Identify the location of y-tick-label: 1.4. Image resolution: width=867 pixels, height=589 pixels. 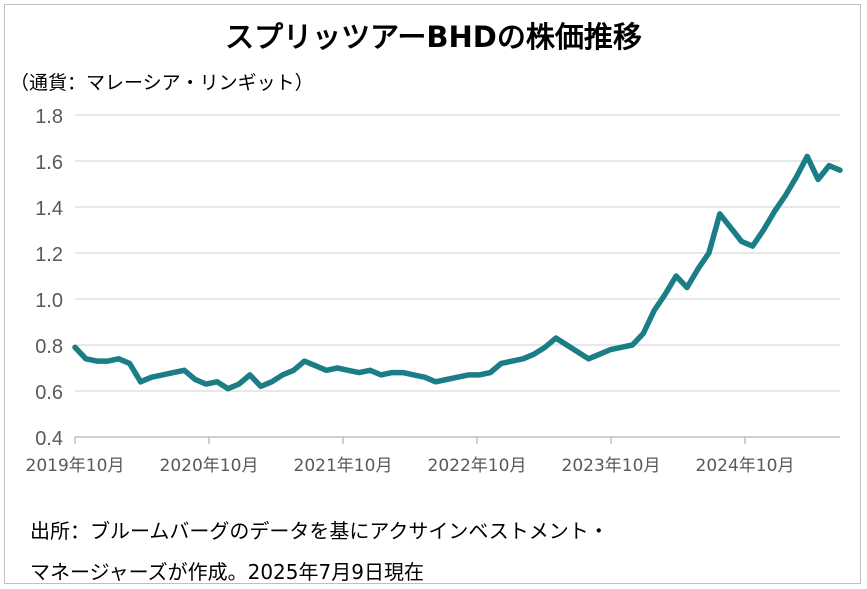
(49, 209).